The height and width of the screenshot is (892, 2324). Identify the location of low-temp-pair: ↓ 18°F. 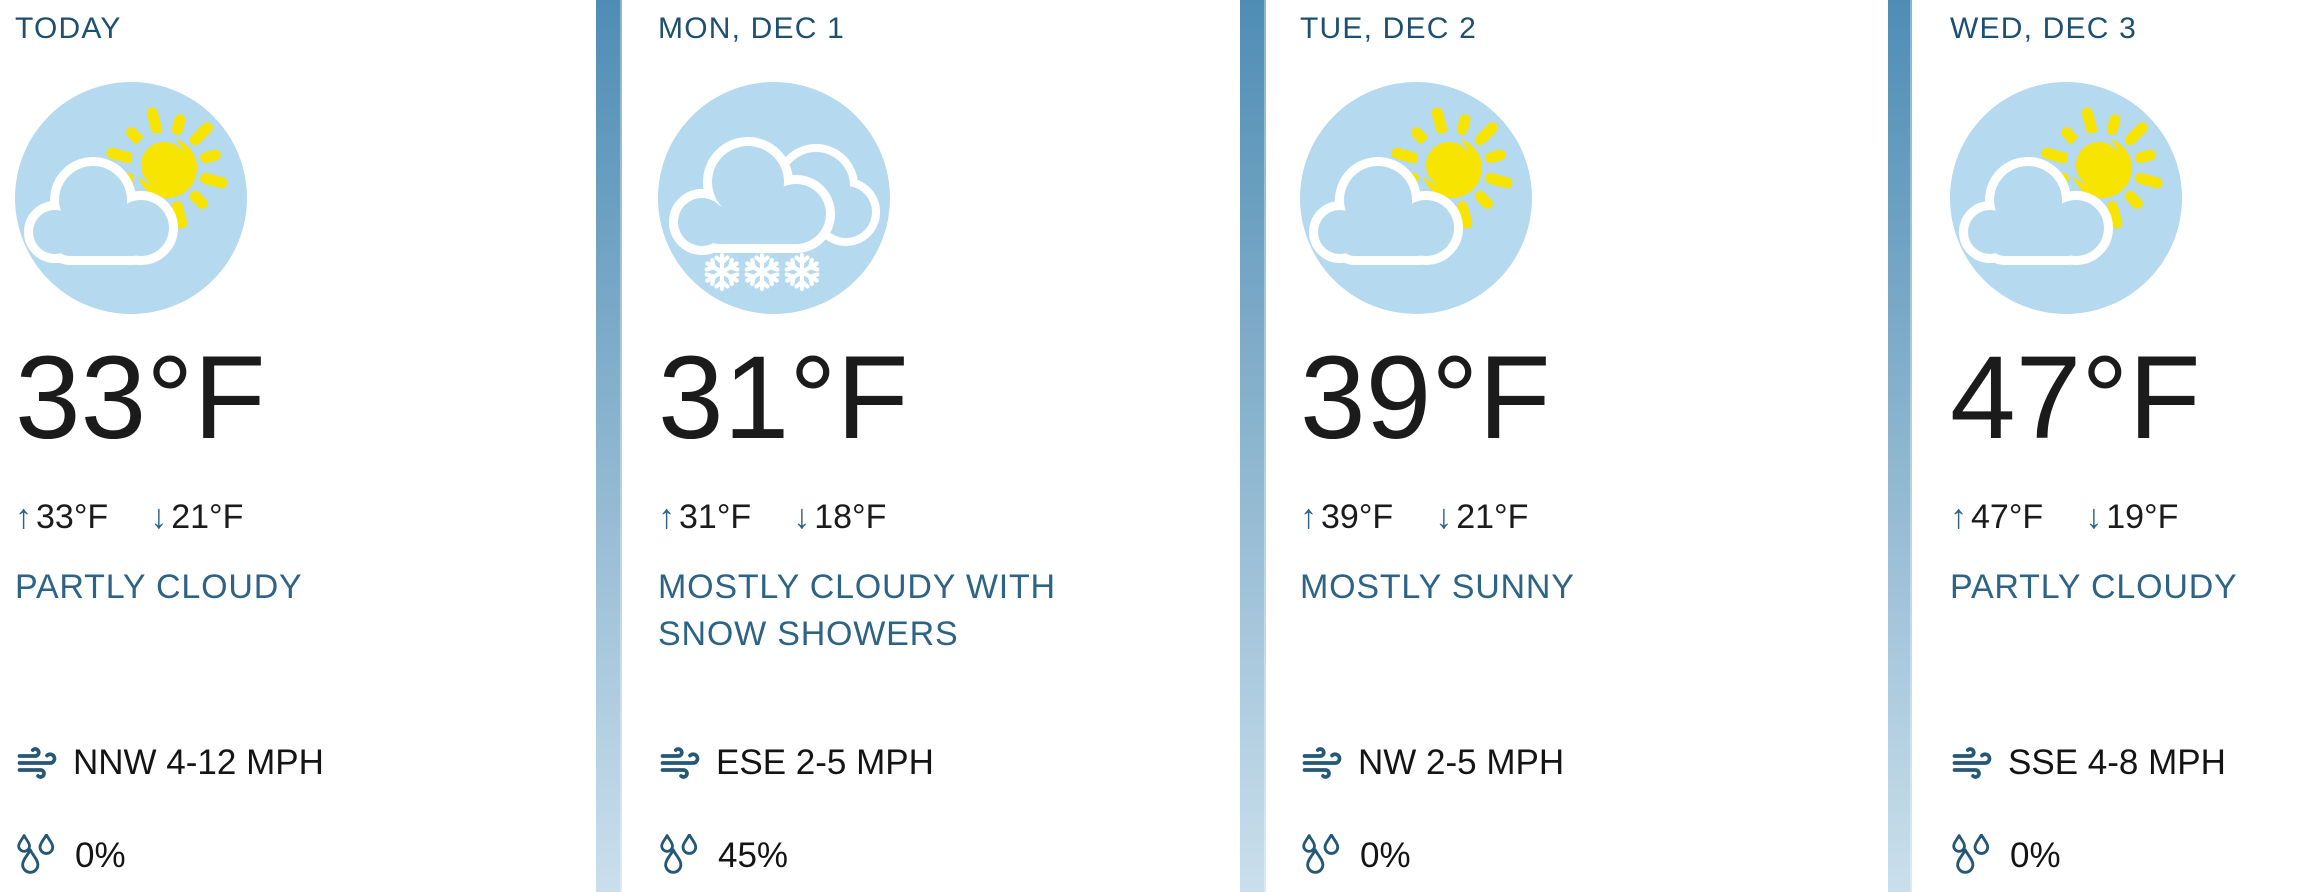
(839, 517).